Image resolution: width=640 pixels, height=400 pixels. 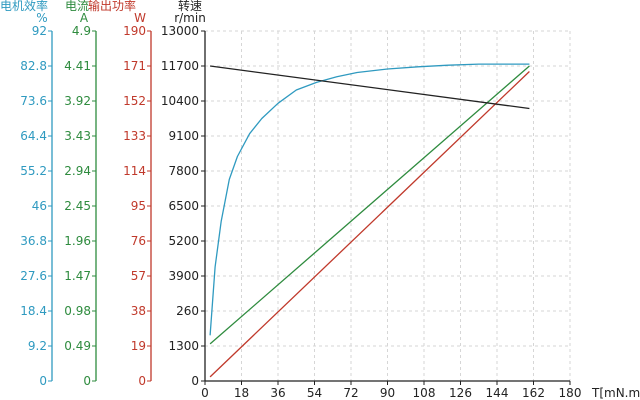 What do you see at coordinates (138, 206) in the screenshot?
I see `power-tick-label: 95` at bounding box center [138, 206].